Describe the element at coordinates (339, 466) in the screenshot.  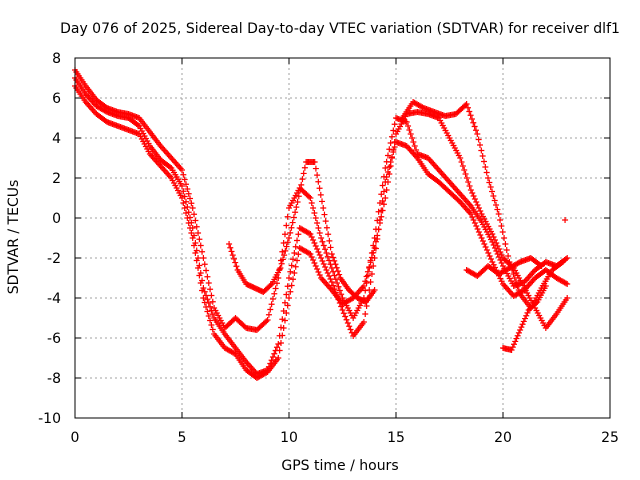
I see `x-axis-label: GPS time / hours` at that location.